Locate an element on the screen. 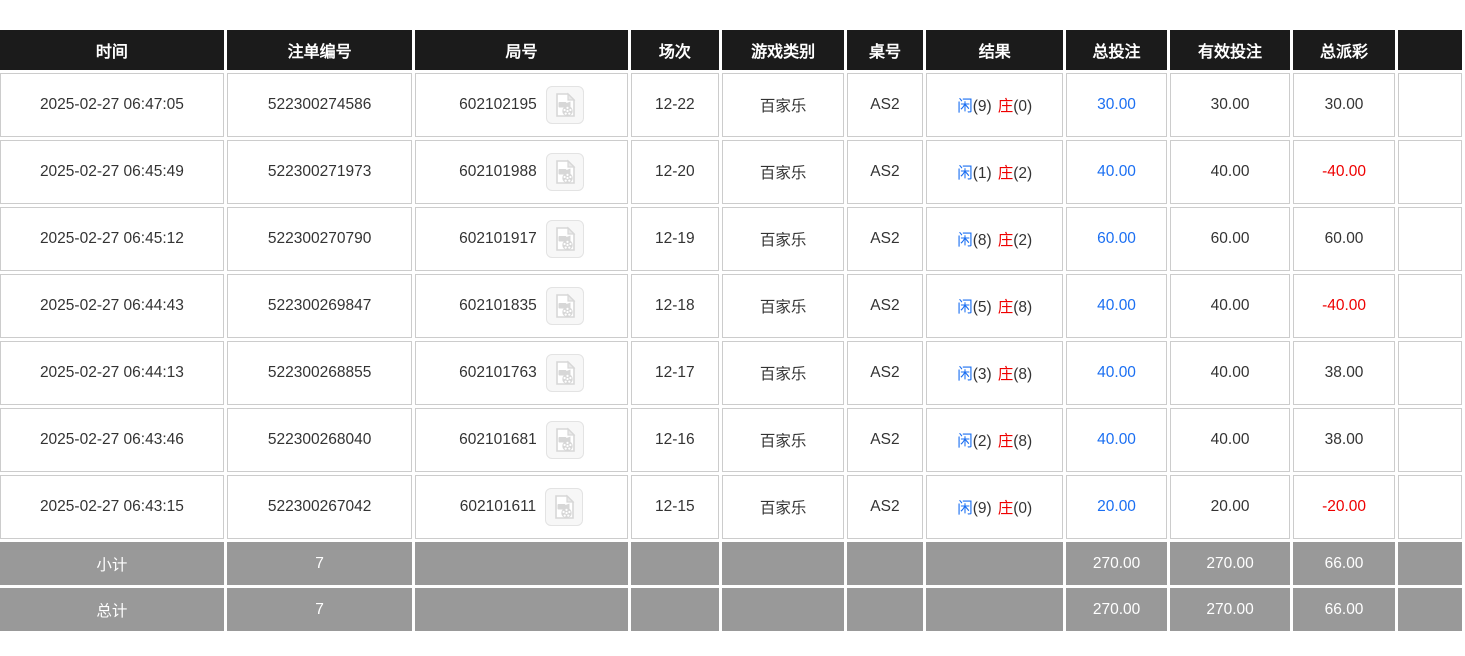  bet-id-value: 522300268040 is located at coordinates (319, 439).